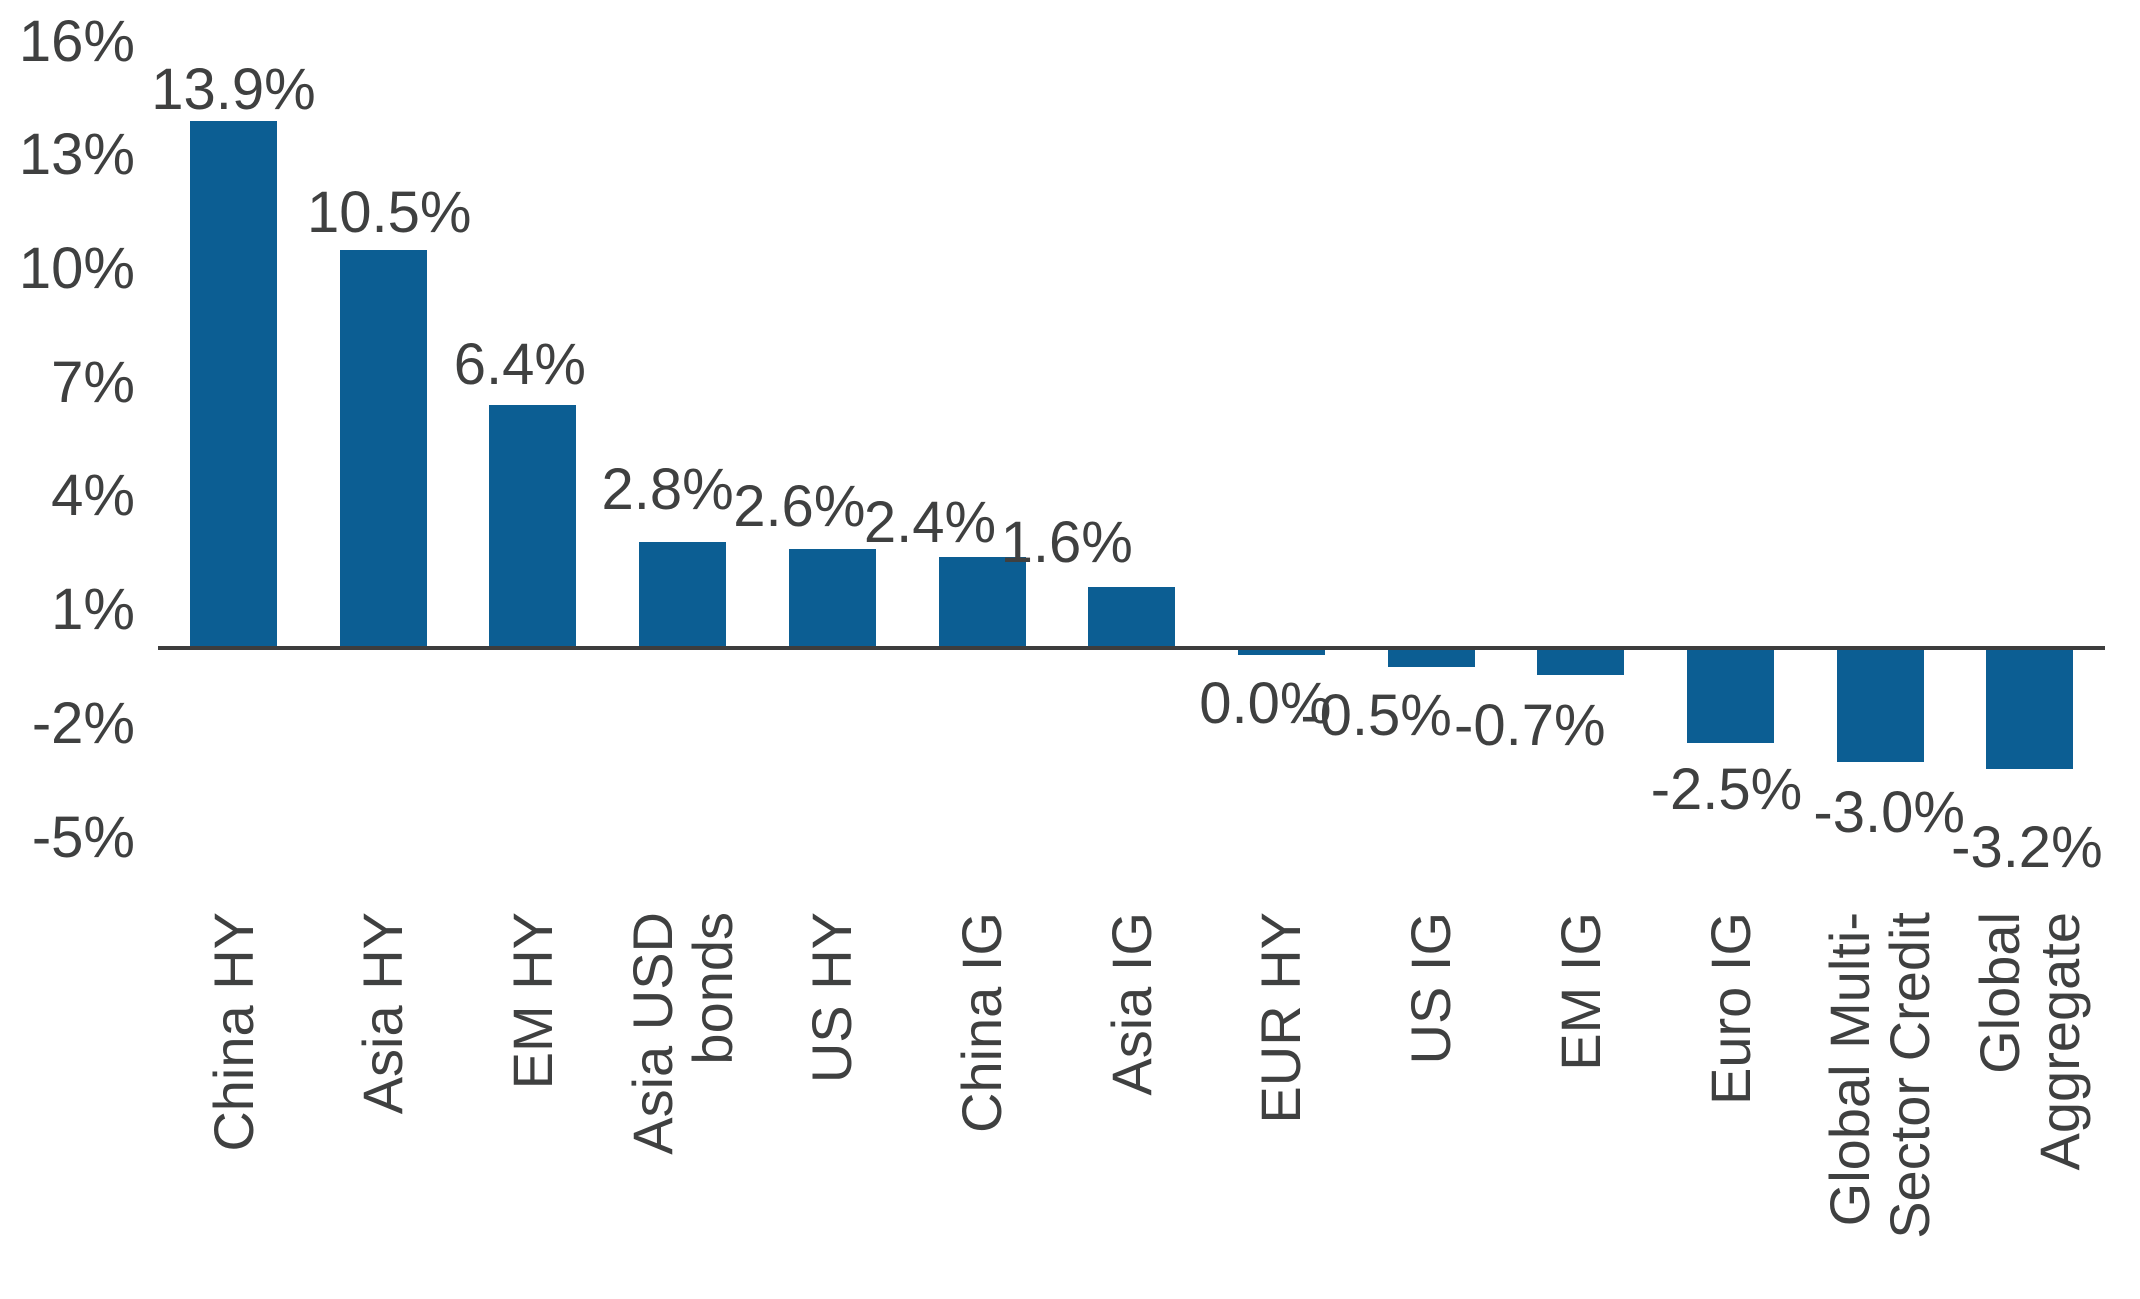 Image resolution: width=2140 pixels, height=1299 pixels. I want to click on y-tick-label: 4%, so click(93, 496).